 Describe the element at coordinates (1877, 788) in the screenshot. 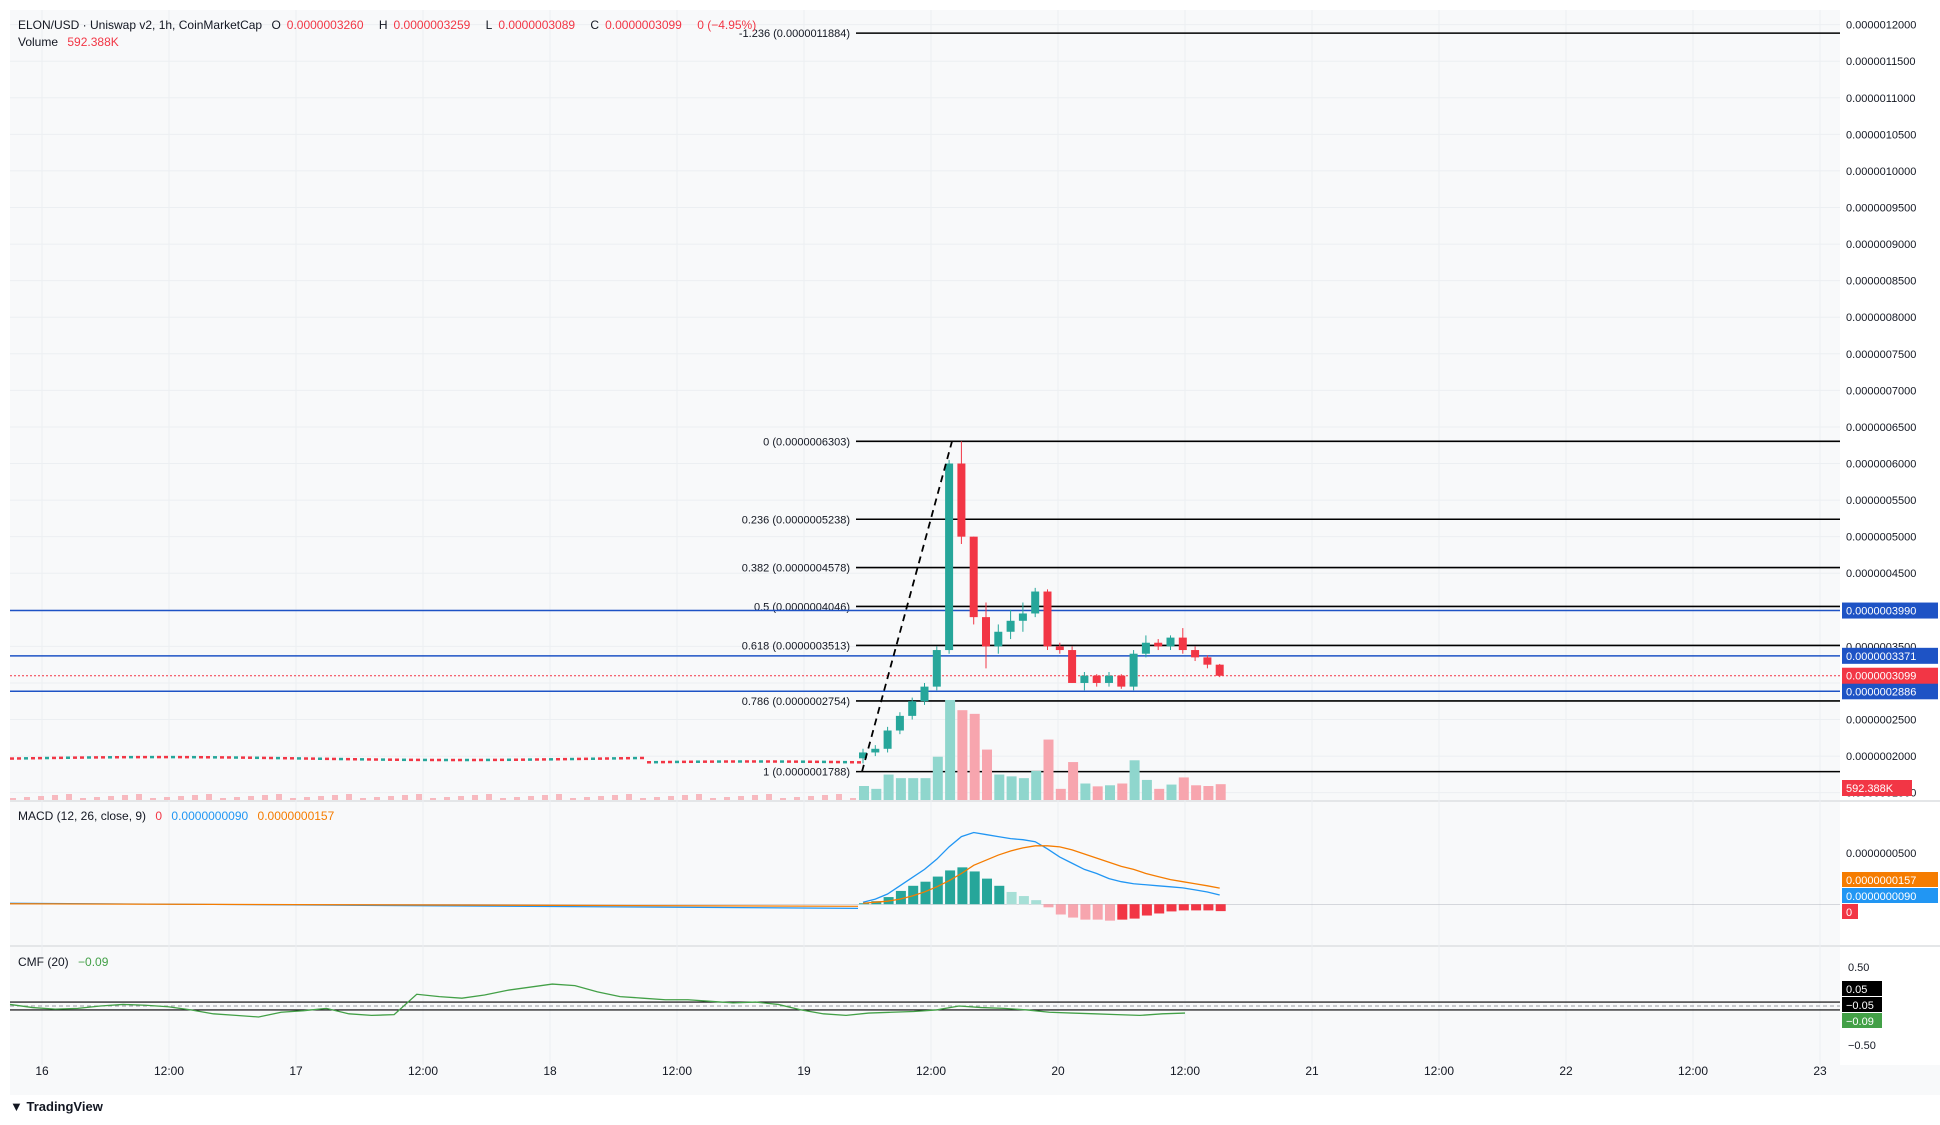

I see `volume-tag` at that location.